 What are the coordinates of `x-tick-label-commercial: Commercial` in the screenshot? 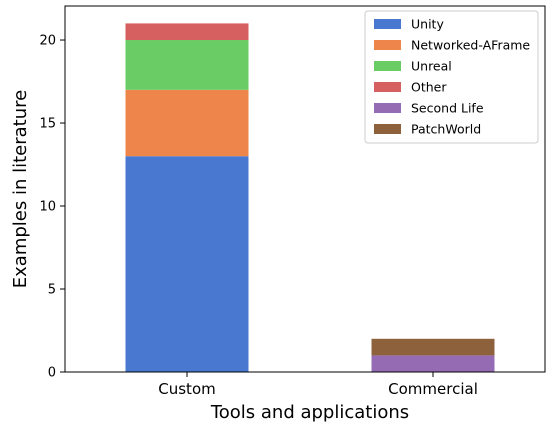 It's located at (433, 389).